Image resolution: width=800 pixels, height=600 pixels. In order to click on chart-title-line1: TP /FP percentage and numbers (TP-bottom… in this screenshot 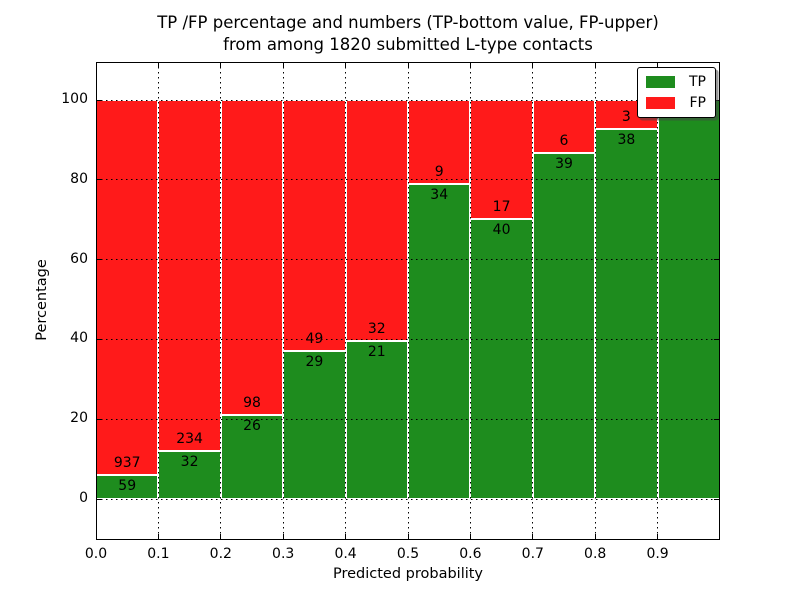, I will do `click(408, 22)`.